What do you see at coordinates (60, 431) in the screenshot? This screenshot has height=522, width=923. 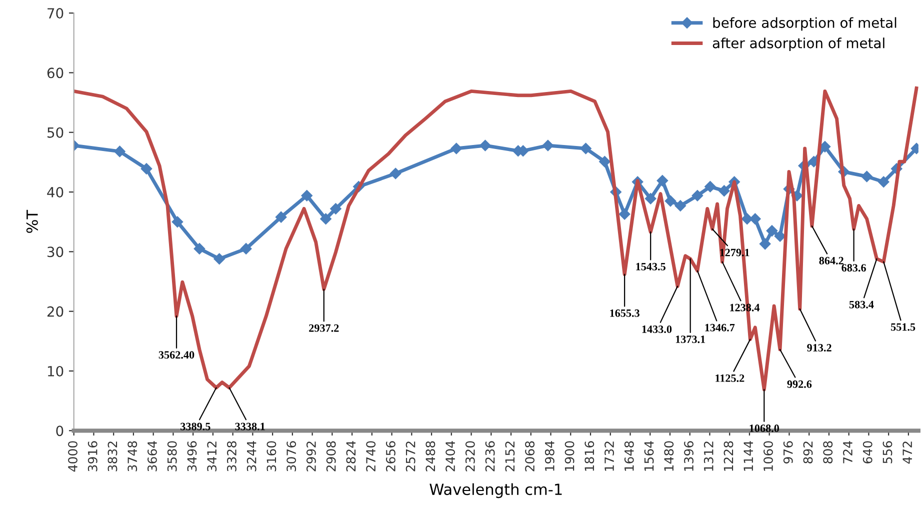 I see `y-tick-label: 0` at bounding box center [60, 431].